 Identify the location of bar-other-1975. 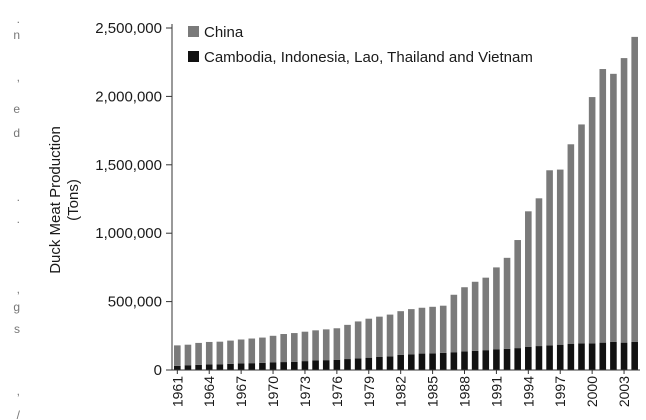
(326, 365).